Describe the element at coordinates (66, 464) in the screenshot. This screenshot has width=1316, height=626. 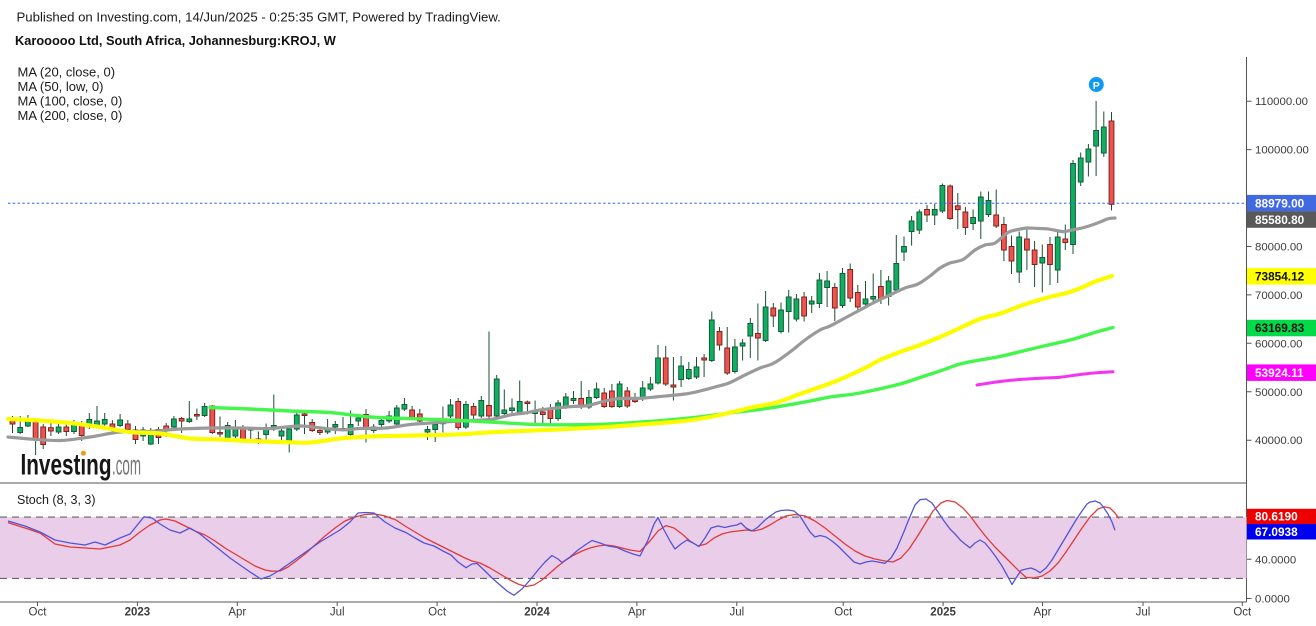
I see `svg-text: Investıng` at that location.